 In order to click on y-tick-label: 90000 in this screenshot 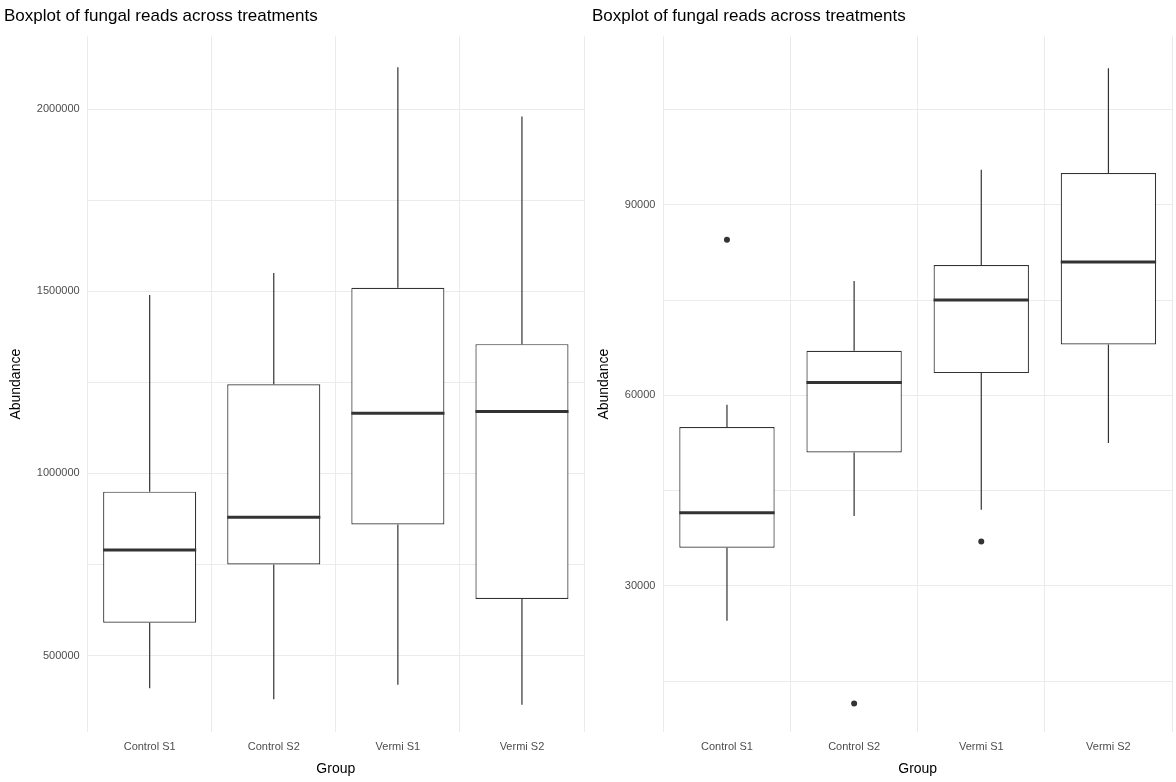, I will do `click(640, 203)`.